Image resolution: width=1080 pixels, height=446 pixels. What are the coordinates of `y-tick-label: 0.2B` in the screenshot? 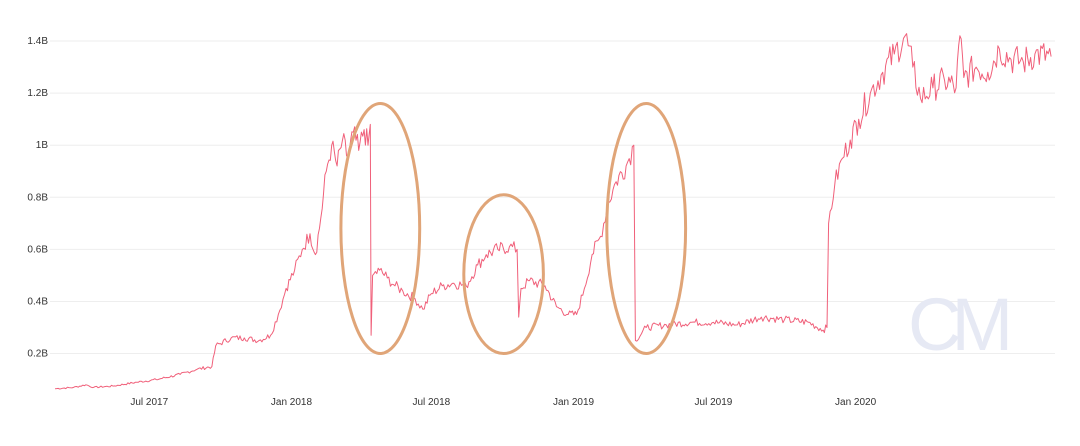 It's located at (37, 354).